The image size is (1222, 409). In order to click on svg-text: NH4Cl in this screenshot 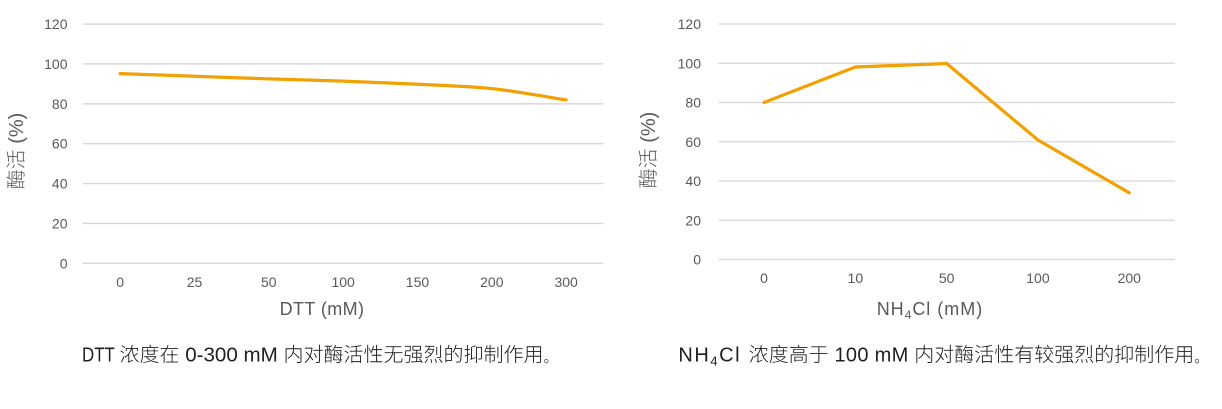, I will do `click(713, 357)`.